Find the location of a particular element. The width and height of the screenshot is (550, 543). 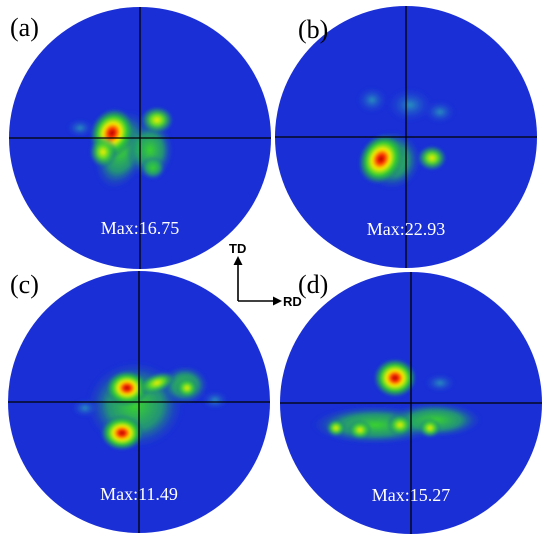

reference-axes: TD RD is located at coordinates (265, 275).